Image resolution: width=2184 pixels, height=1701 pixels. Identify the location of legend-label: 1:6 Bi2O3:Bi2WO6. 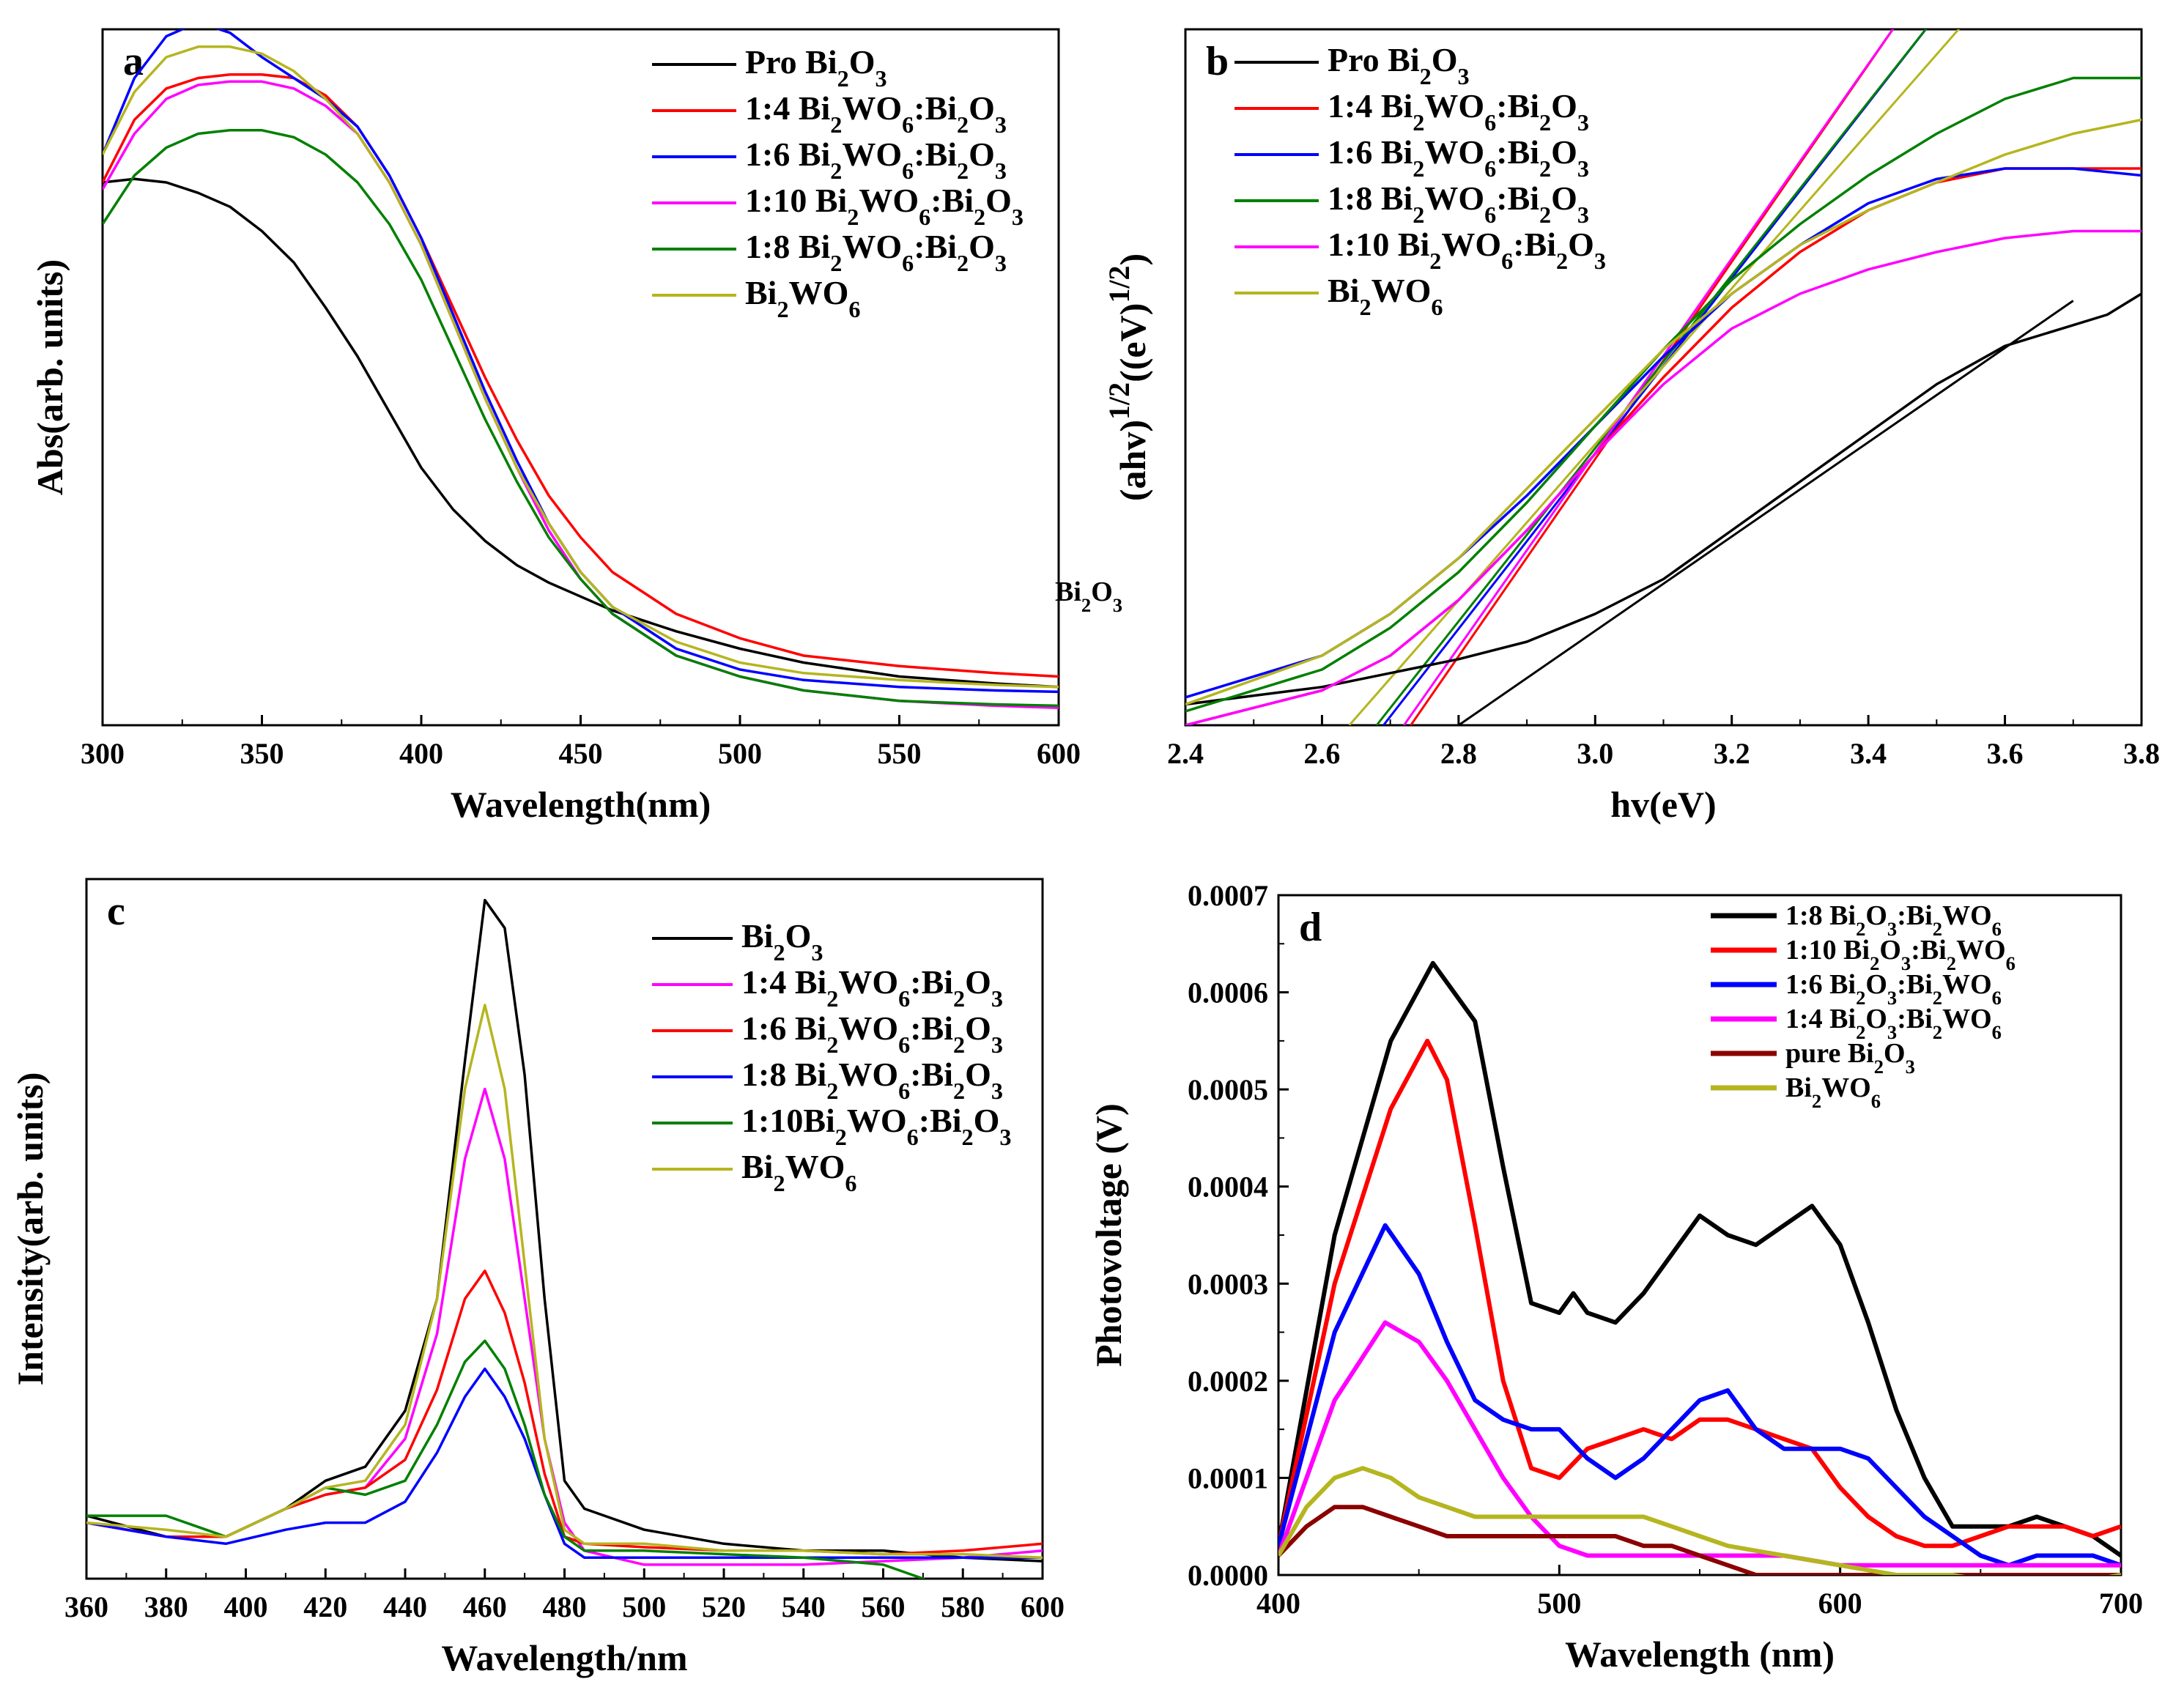
(1894, 989).